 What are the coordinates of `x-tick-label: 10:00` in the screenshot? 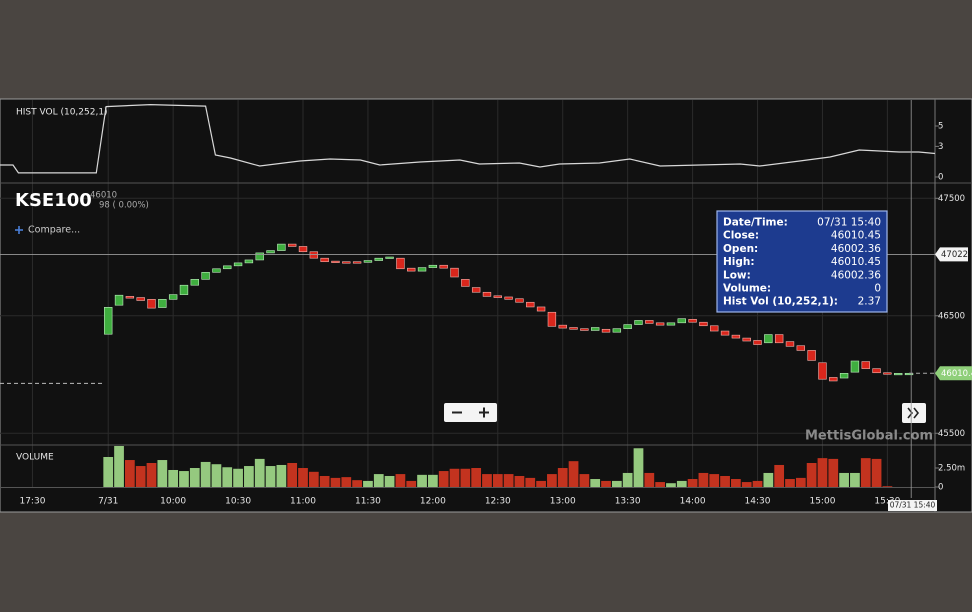 It's located at (173, 502).